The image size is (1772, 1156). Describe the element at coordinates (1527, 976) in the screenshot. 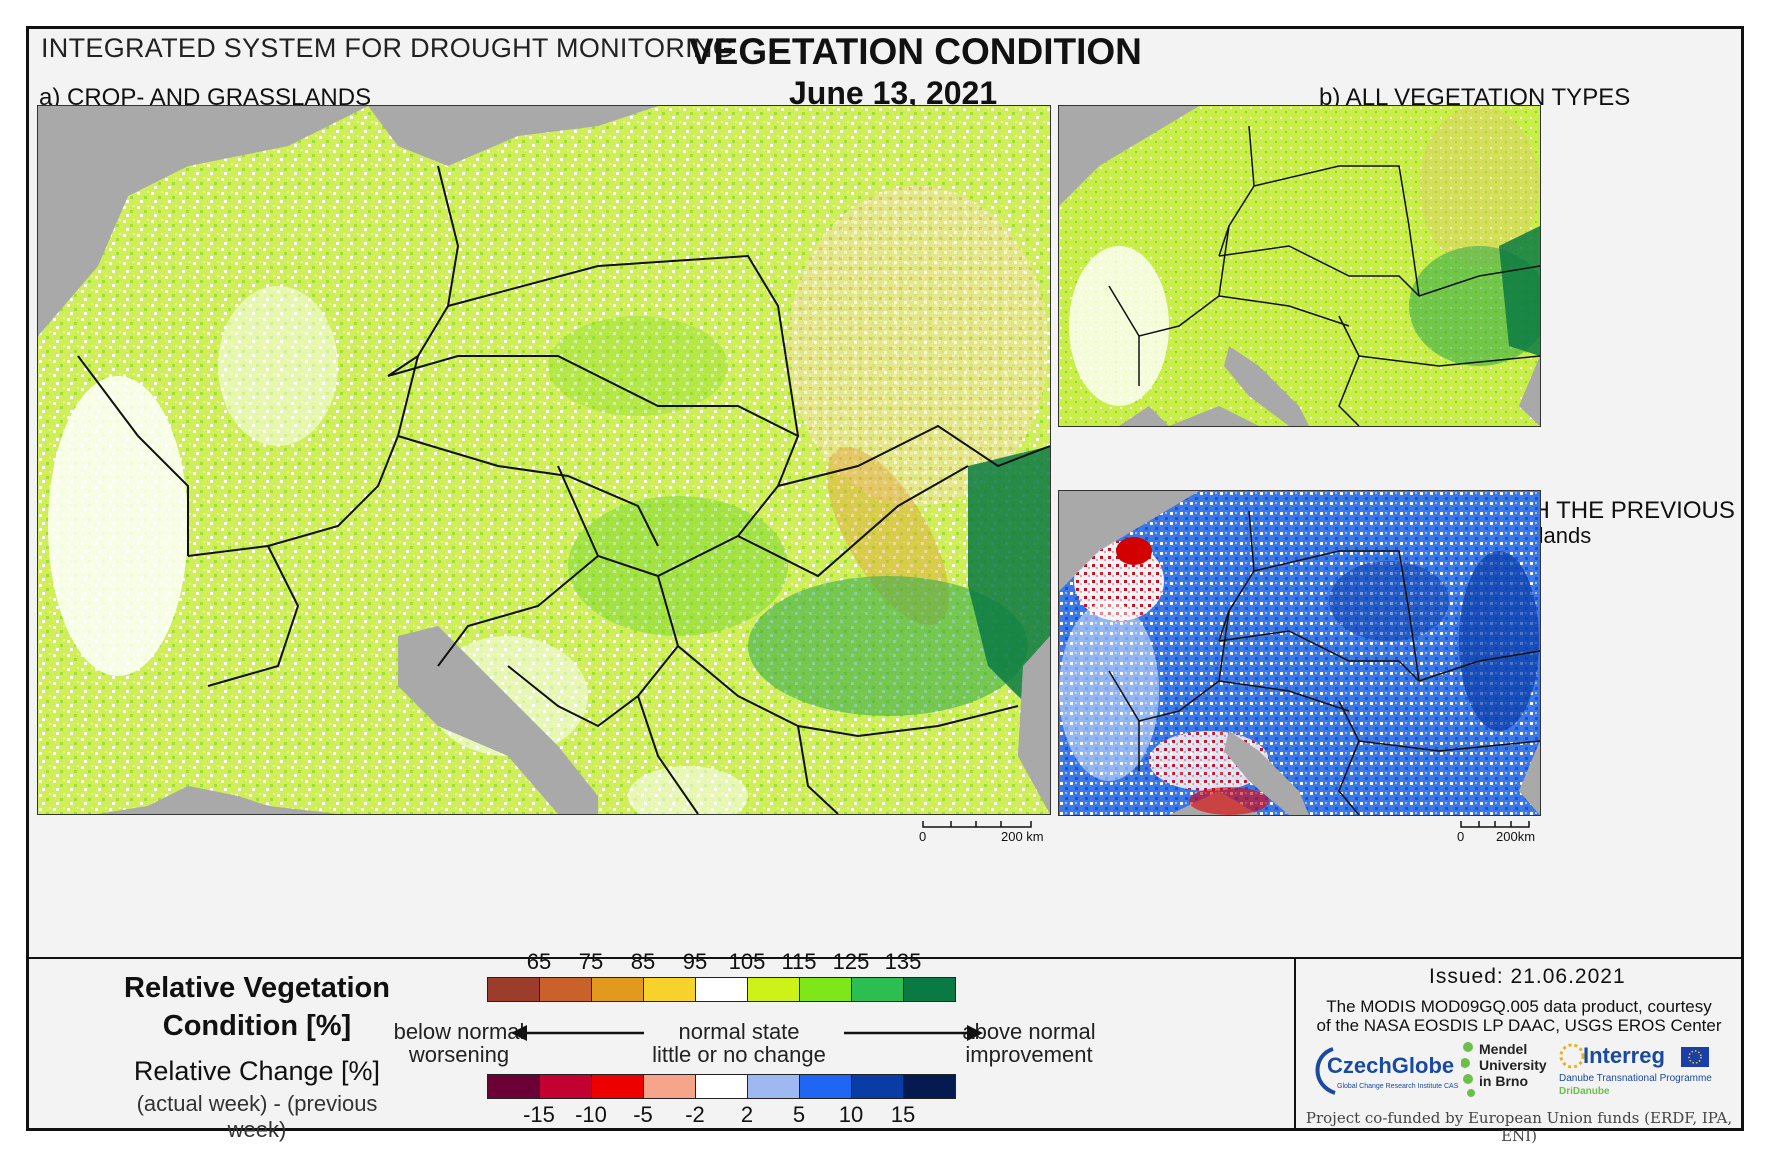

I see `issued-date: Issued: 21.06.2021` at that location.